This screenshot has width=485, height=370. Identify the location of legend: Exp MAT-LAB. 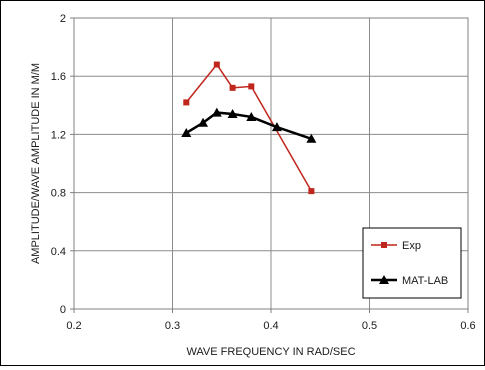
(412, 263).